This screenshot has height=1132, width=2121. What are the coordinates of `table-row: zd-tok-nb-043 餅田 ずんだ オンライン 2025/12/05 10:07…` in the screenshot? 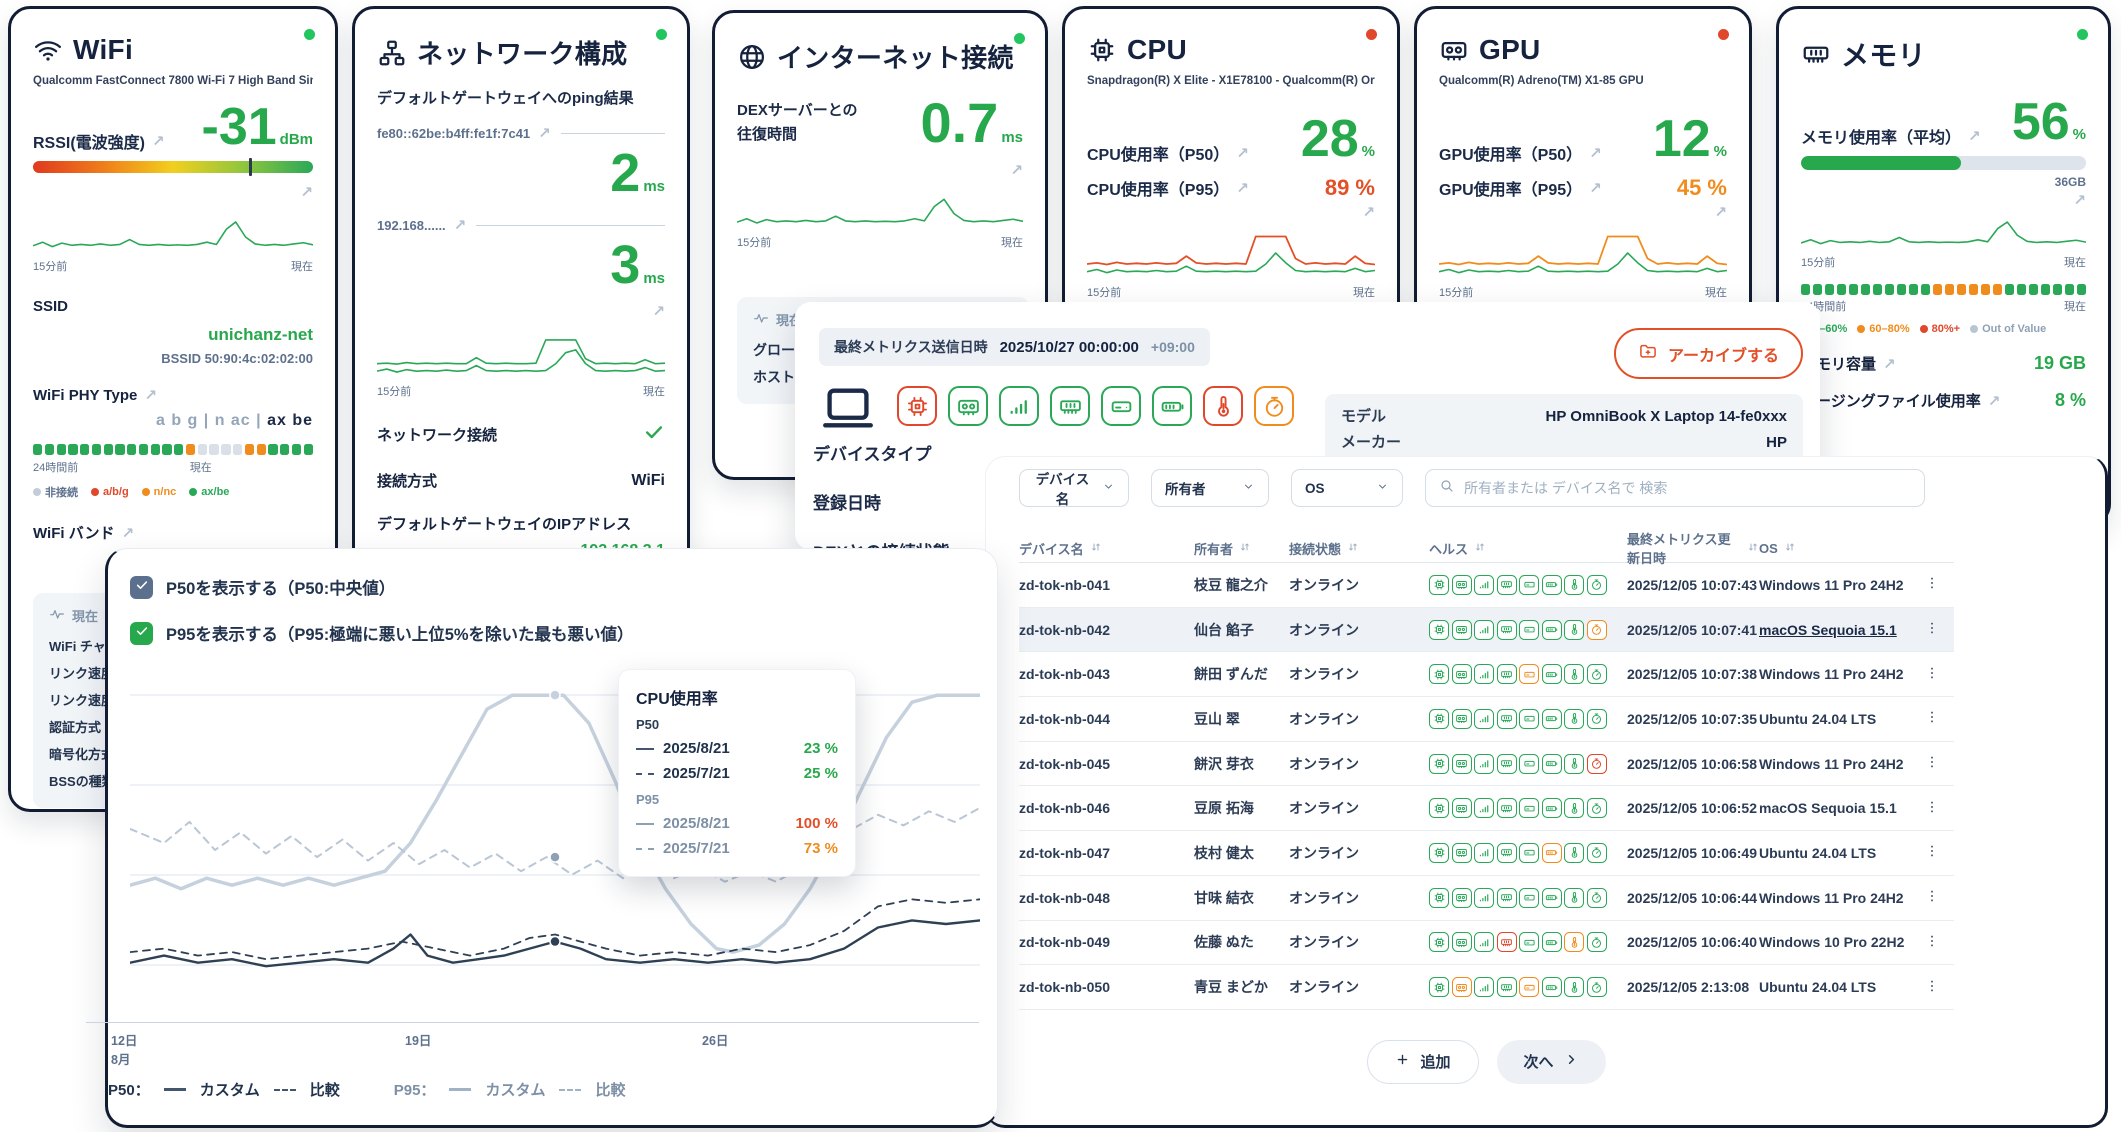 It's located at (1486, 675).